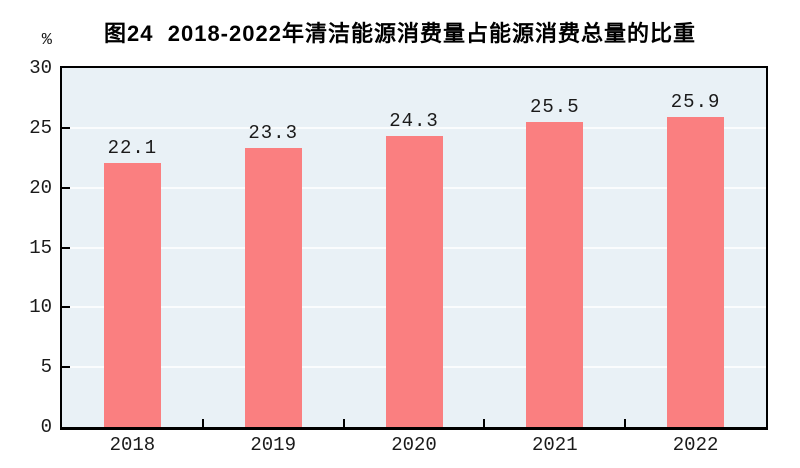 Image resolution: width=800 pixels, height=468 pixels. What do you see at coordinates (273, 445) in the screenshot?
I see `x-axis-label-2019: 2019` at bounding box center [273, 445].